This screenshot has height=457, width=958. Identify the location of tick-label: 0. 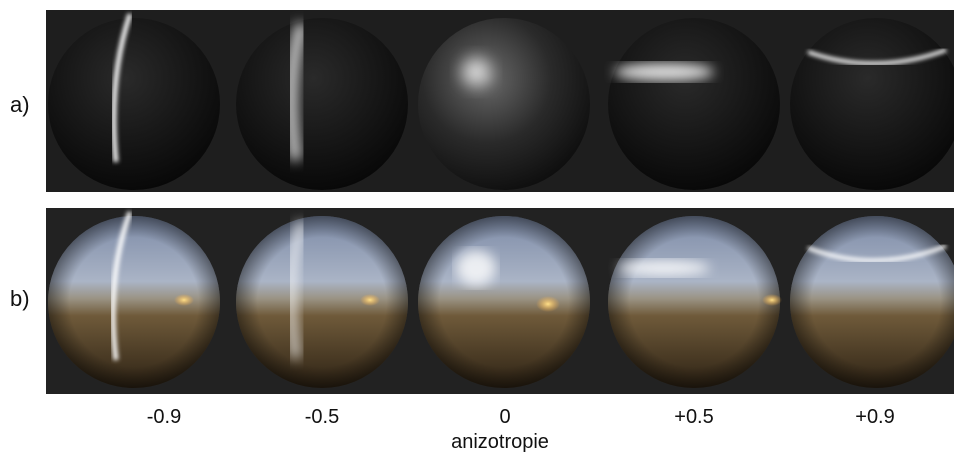
(505, 417).